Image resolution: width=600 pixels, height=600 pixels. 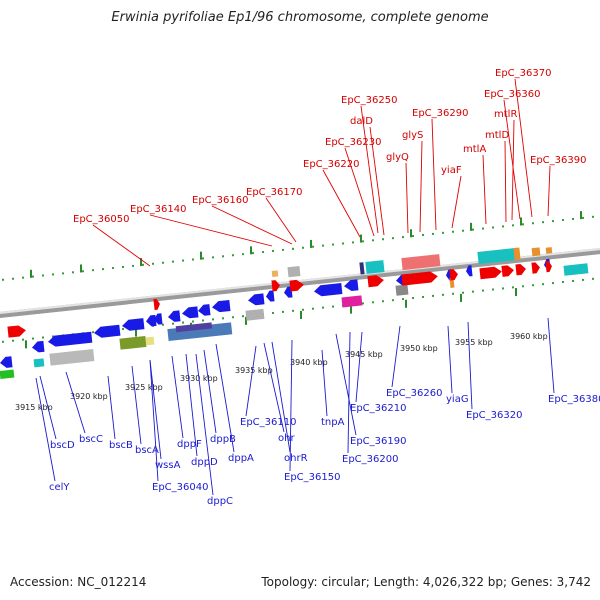 I want to click on gene-label: EpC_36050, so click(x=101, y=219).